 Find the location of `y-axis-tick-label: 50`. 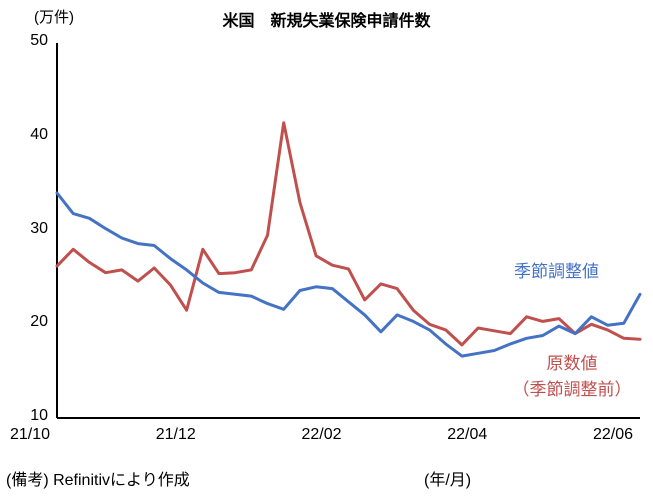

y-axis-tick-label: 50 is located at coordinates (39, 40).